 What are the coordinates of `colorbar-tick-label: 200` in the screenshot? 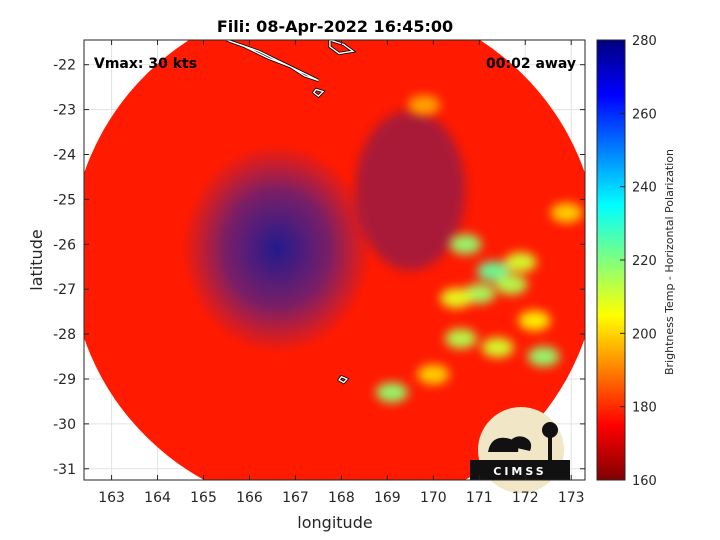 It's located at (644, 334).